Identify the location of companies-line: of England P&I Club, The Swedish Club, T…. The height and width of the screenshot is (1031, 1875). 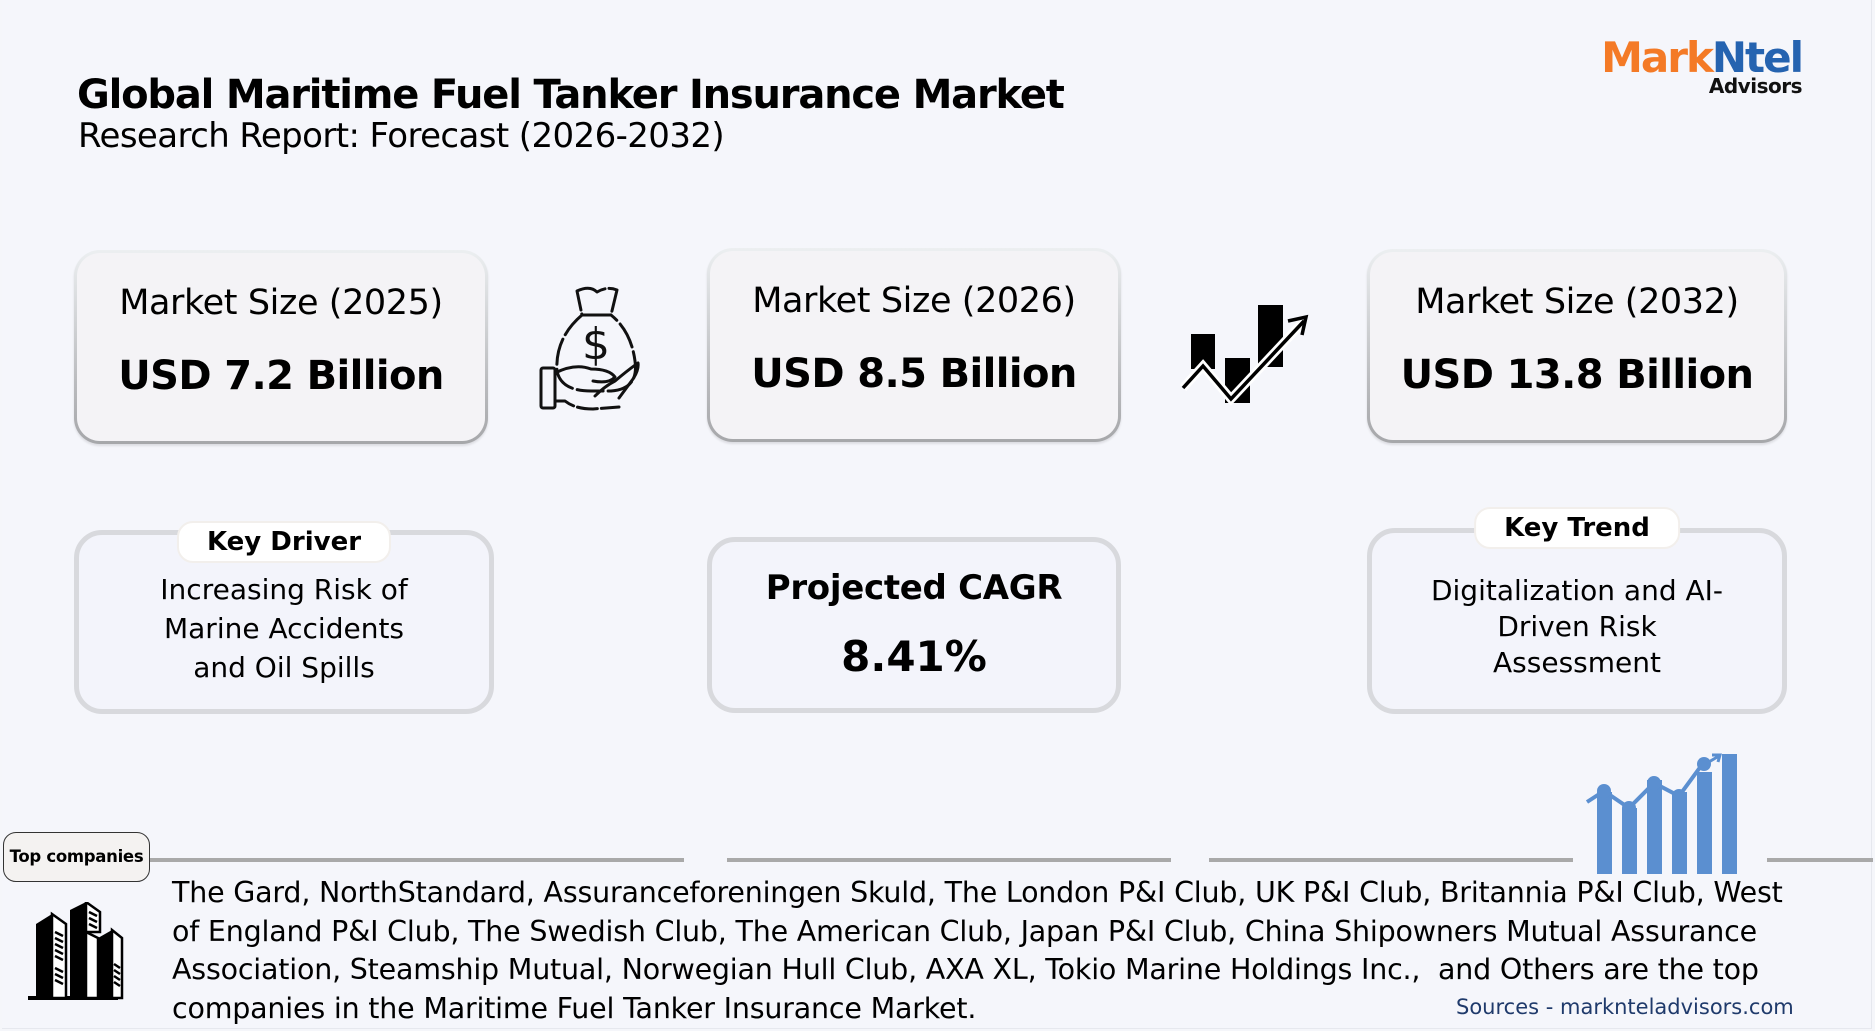
(964, 931).